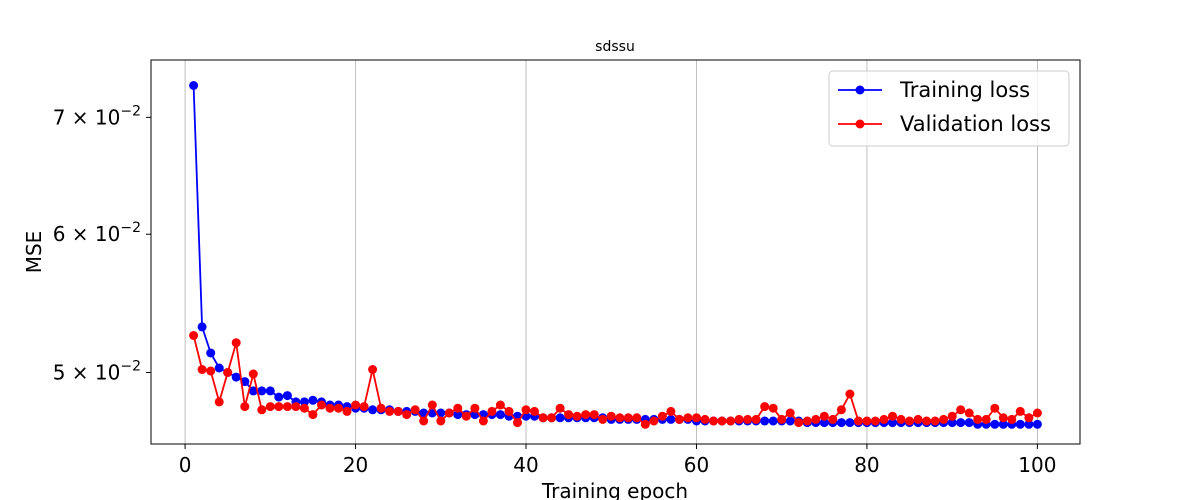  I want to click on y-tick-label: 7 × 10⁻², so click(97, 116).